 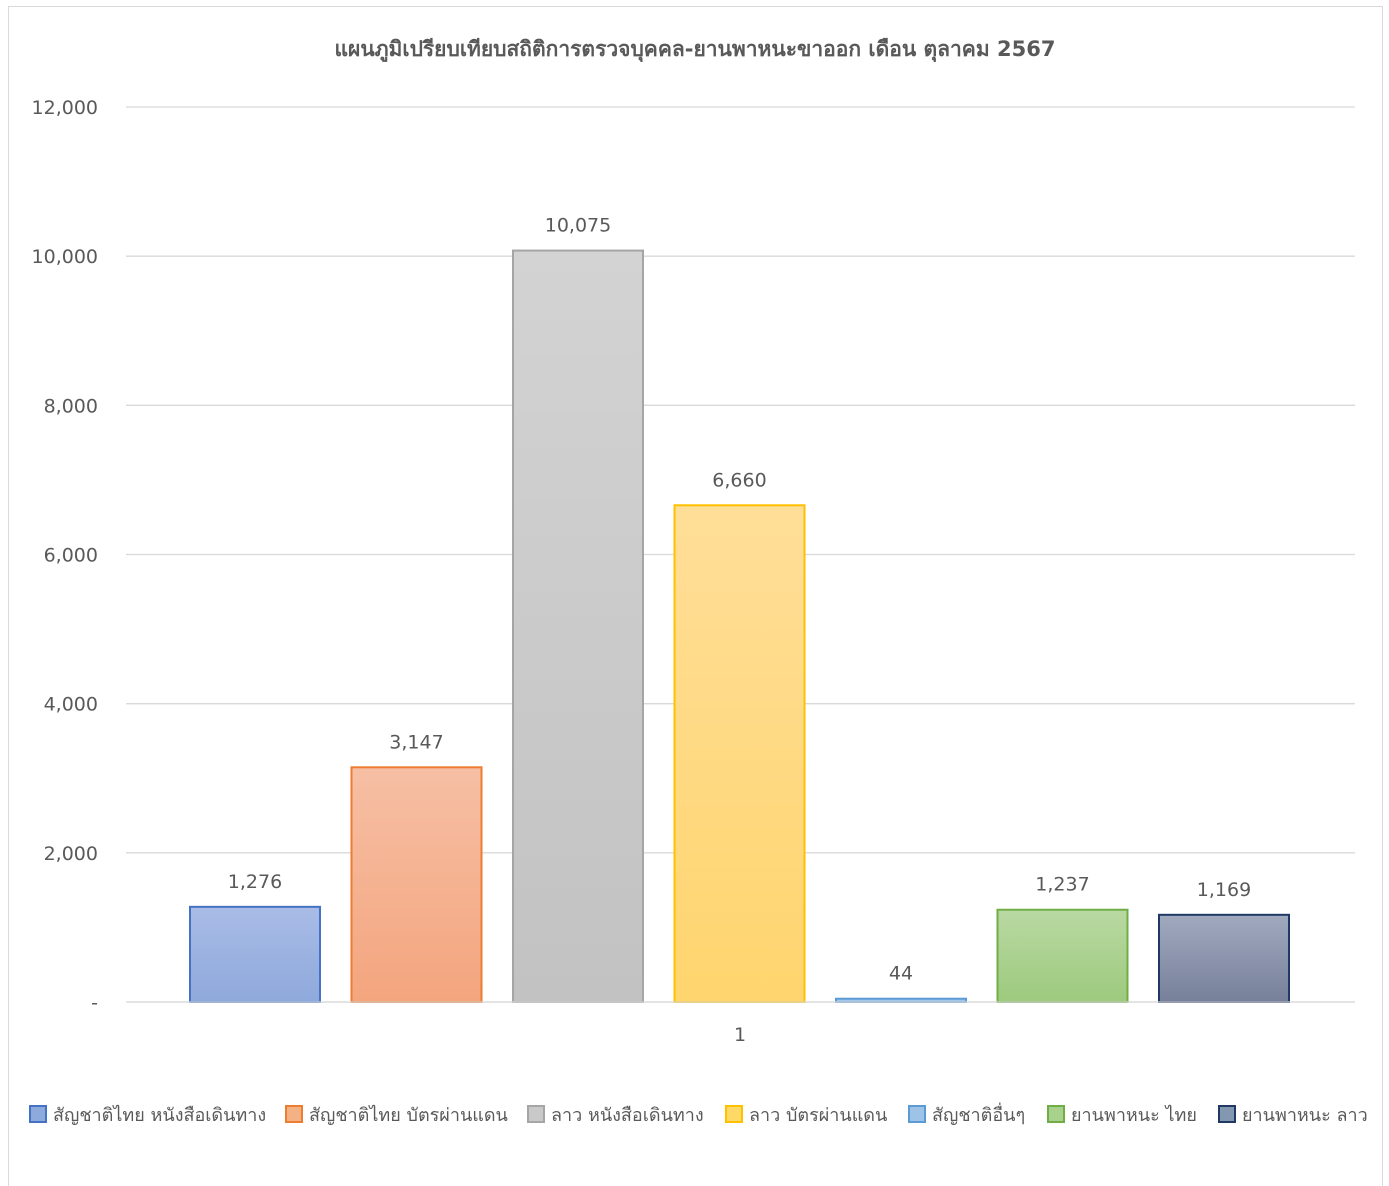 What do you see at coordinates (1305, 1115) in the screenshot?
I see `legend-label: ยานพาหนะ ลาว` at bounding box center [1305, 1115].